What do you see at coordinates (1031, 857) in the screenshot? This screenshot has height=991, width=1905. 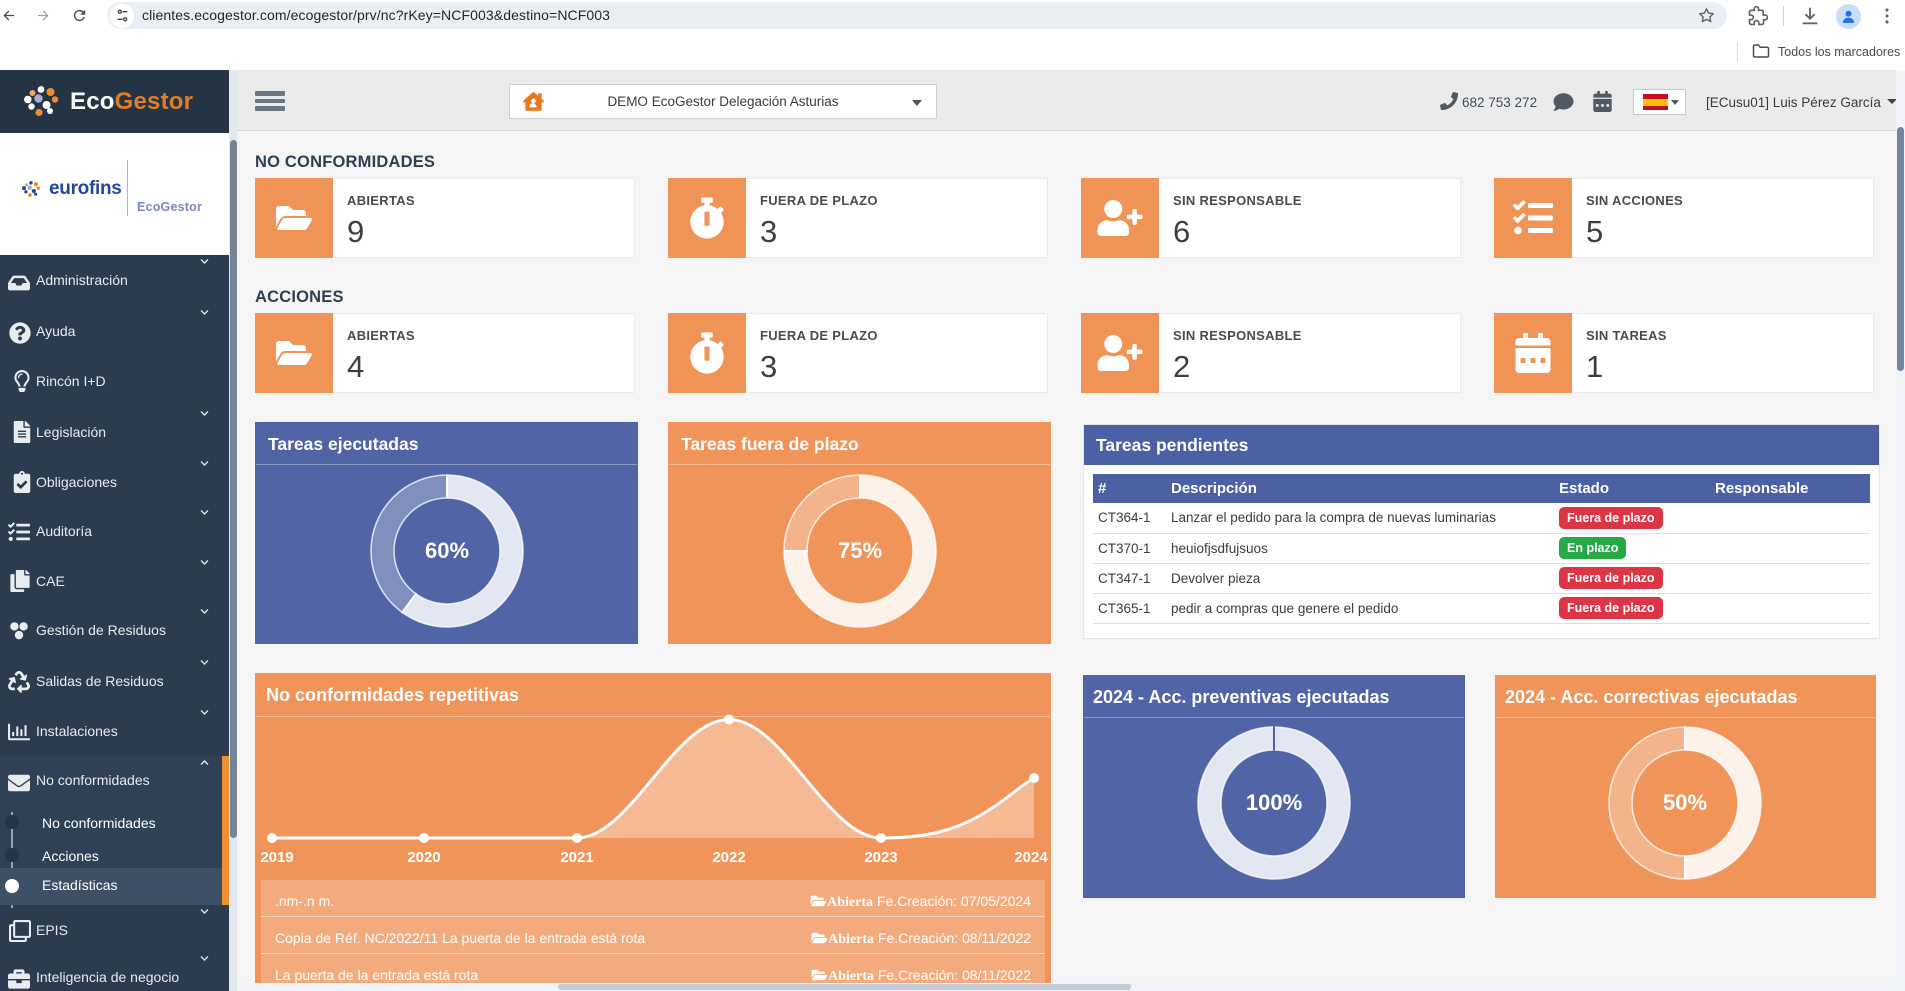 I see `svg-text: 2024` at bounding box center [1031, 857].